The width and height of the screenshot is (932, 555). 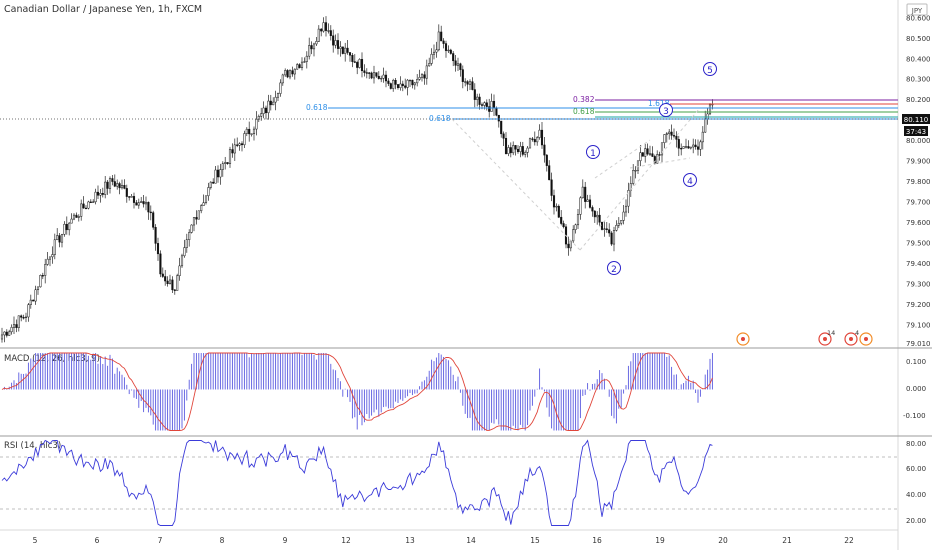 I want to click on price-tick: 80.000, so click(x=918, y=141).